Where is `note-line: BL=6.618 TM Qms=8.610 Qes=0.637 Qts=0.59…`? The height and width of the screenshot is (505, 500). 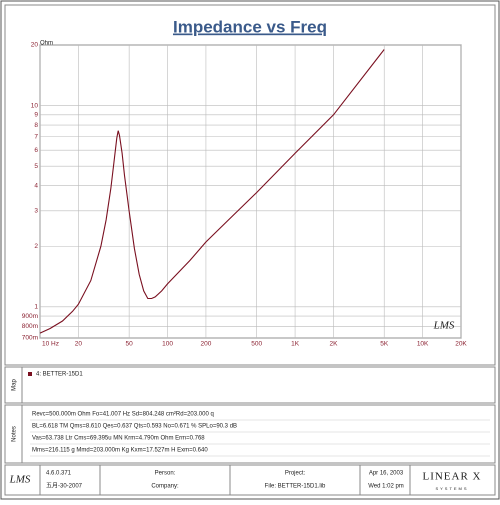 note-line: BL=6.618 TM Qms=8.610 Qes=0.637 Qts=0.59… is located at coordinates (134, 427).